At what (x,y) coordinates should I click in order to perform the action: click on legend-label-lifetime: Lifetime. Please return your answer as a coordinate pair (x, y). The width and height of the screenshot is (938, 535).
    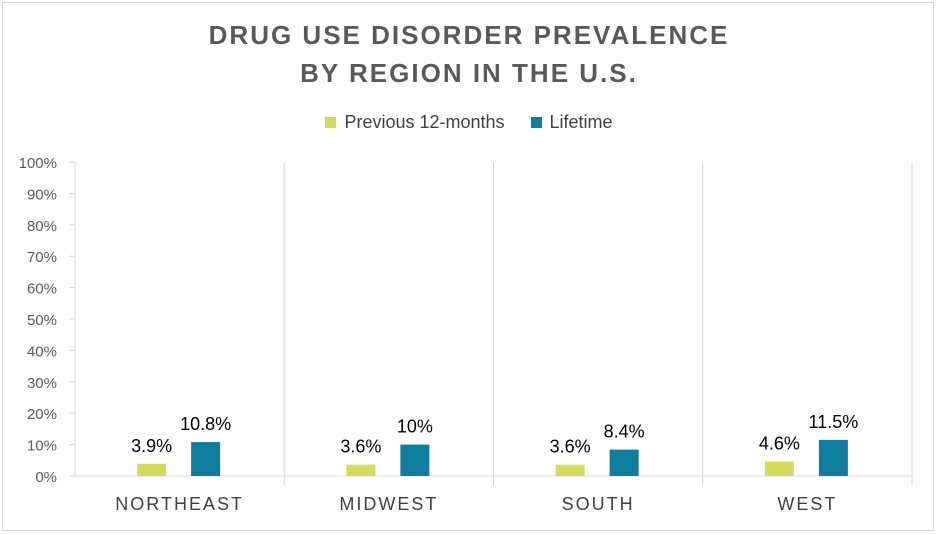
    Looking at the image, I should click on (581, 122).